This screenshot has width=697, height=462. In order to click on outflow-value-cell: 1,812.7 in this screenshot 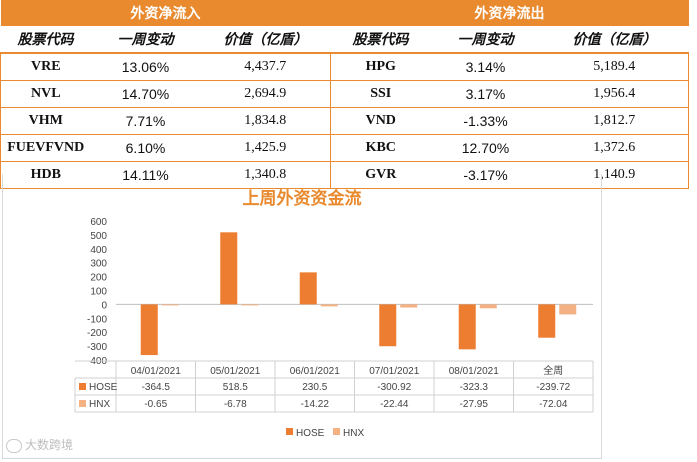, I will do `click(614, 121)`.